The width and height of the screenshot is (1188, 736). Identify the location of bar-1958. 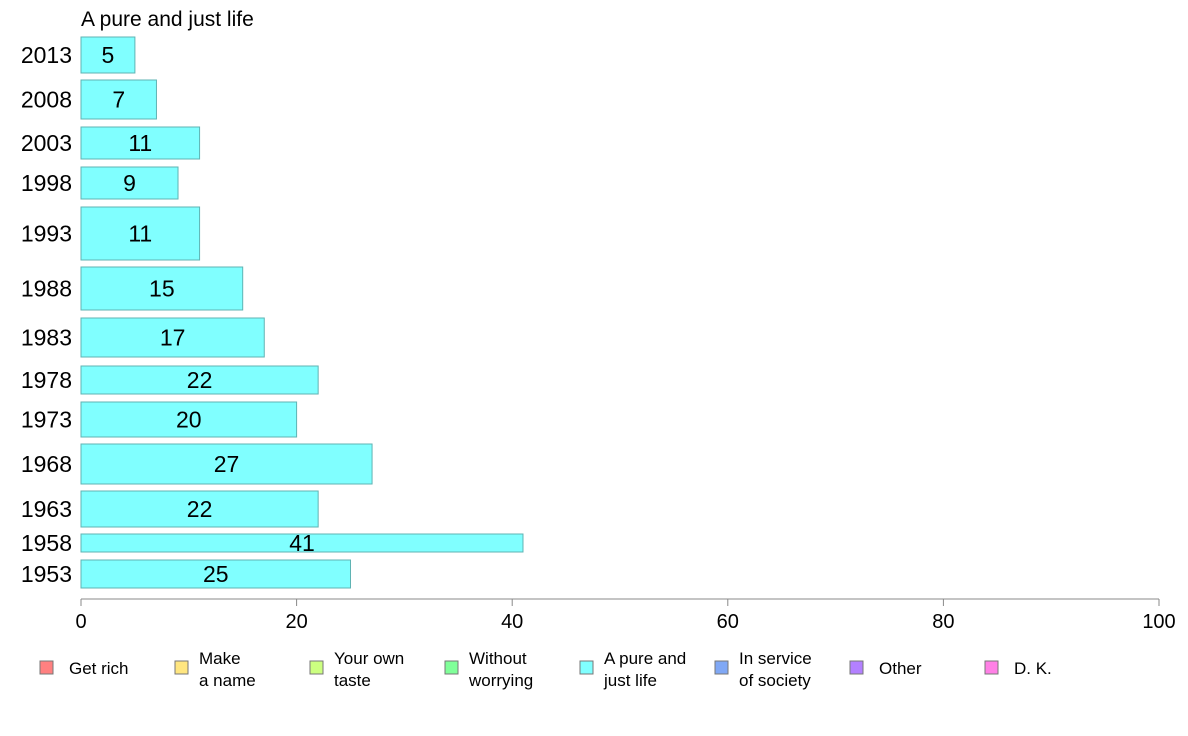
(302, 543).